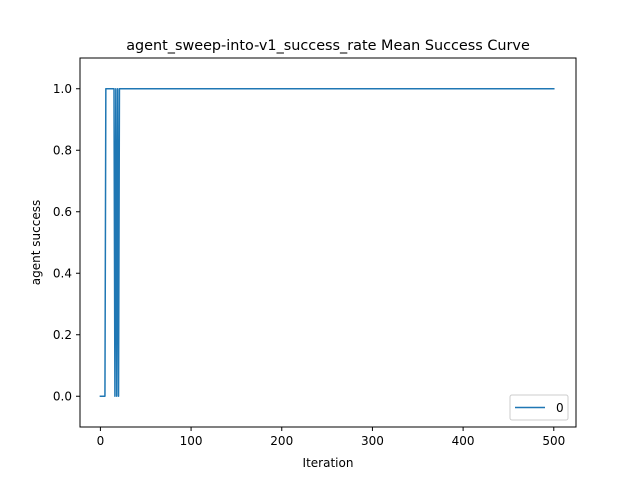  Describe the element at coordinates (101, 441) in the screenshot. I see `x-tick-label: 0` at that location.